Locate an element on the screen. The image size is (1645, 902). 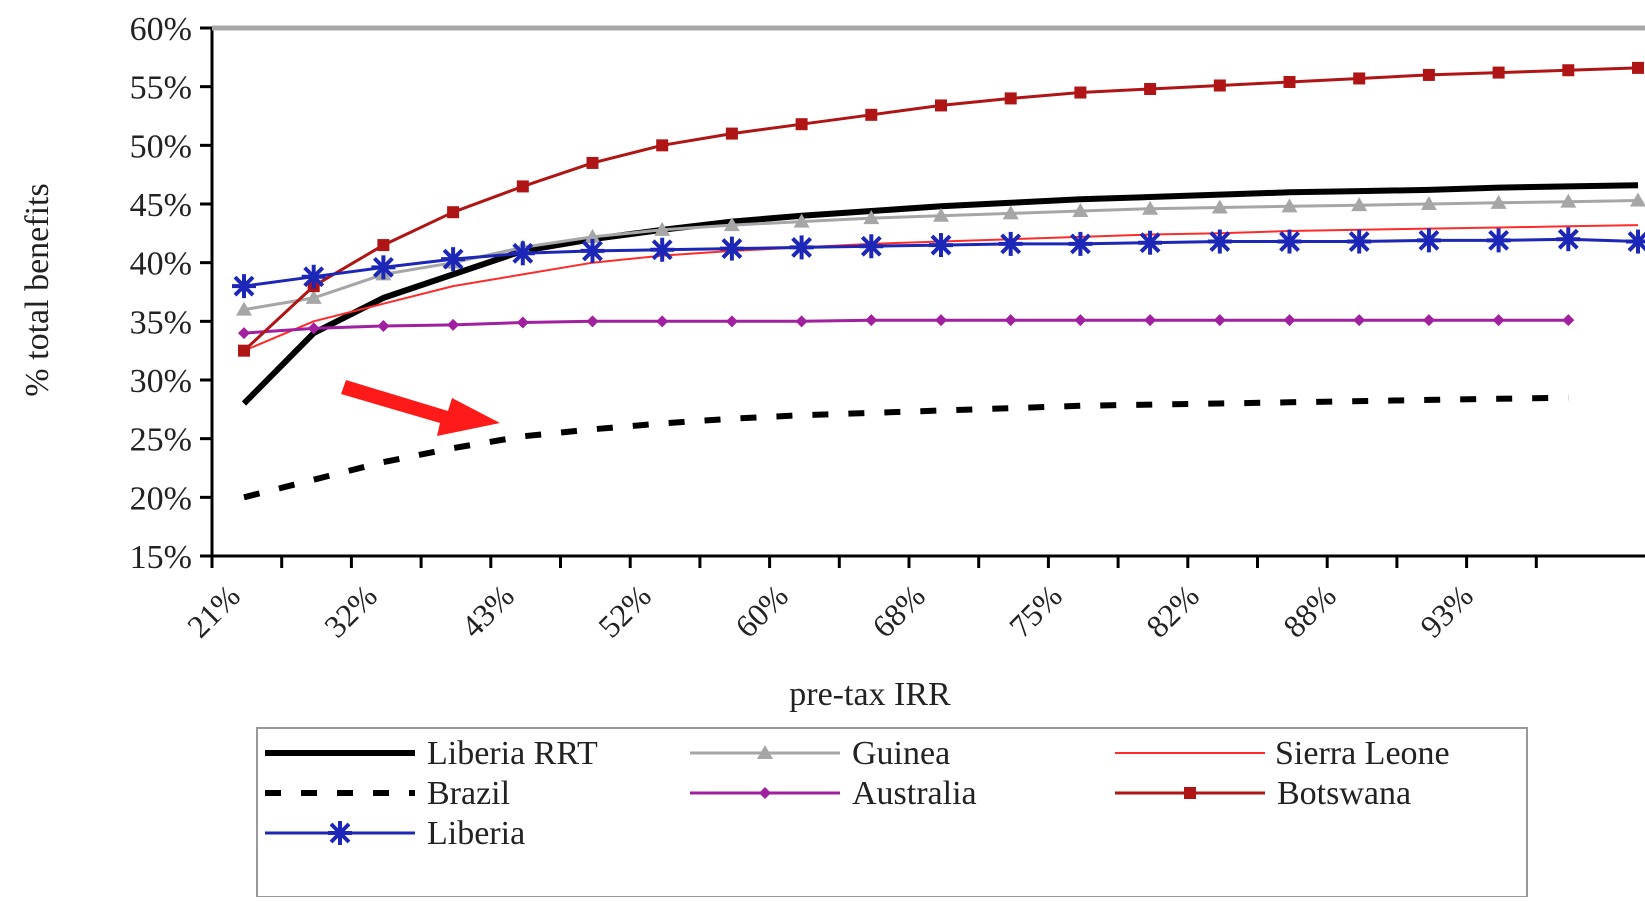
legend-box is located at coordinates (892, 812).